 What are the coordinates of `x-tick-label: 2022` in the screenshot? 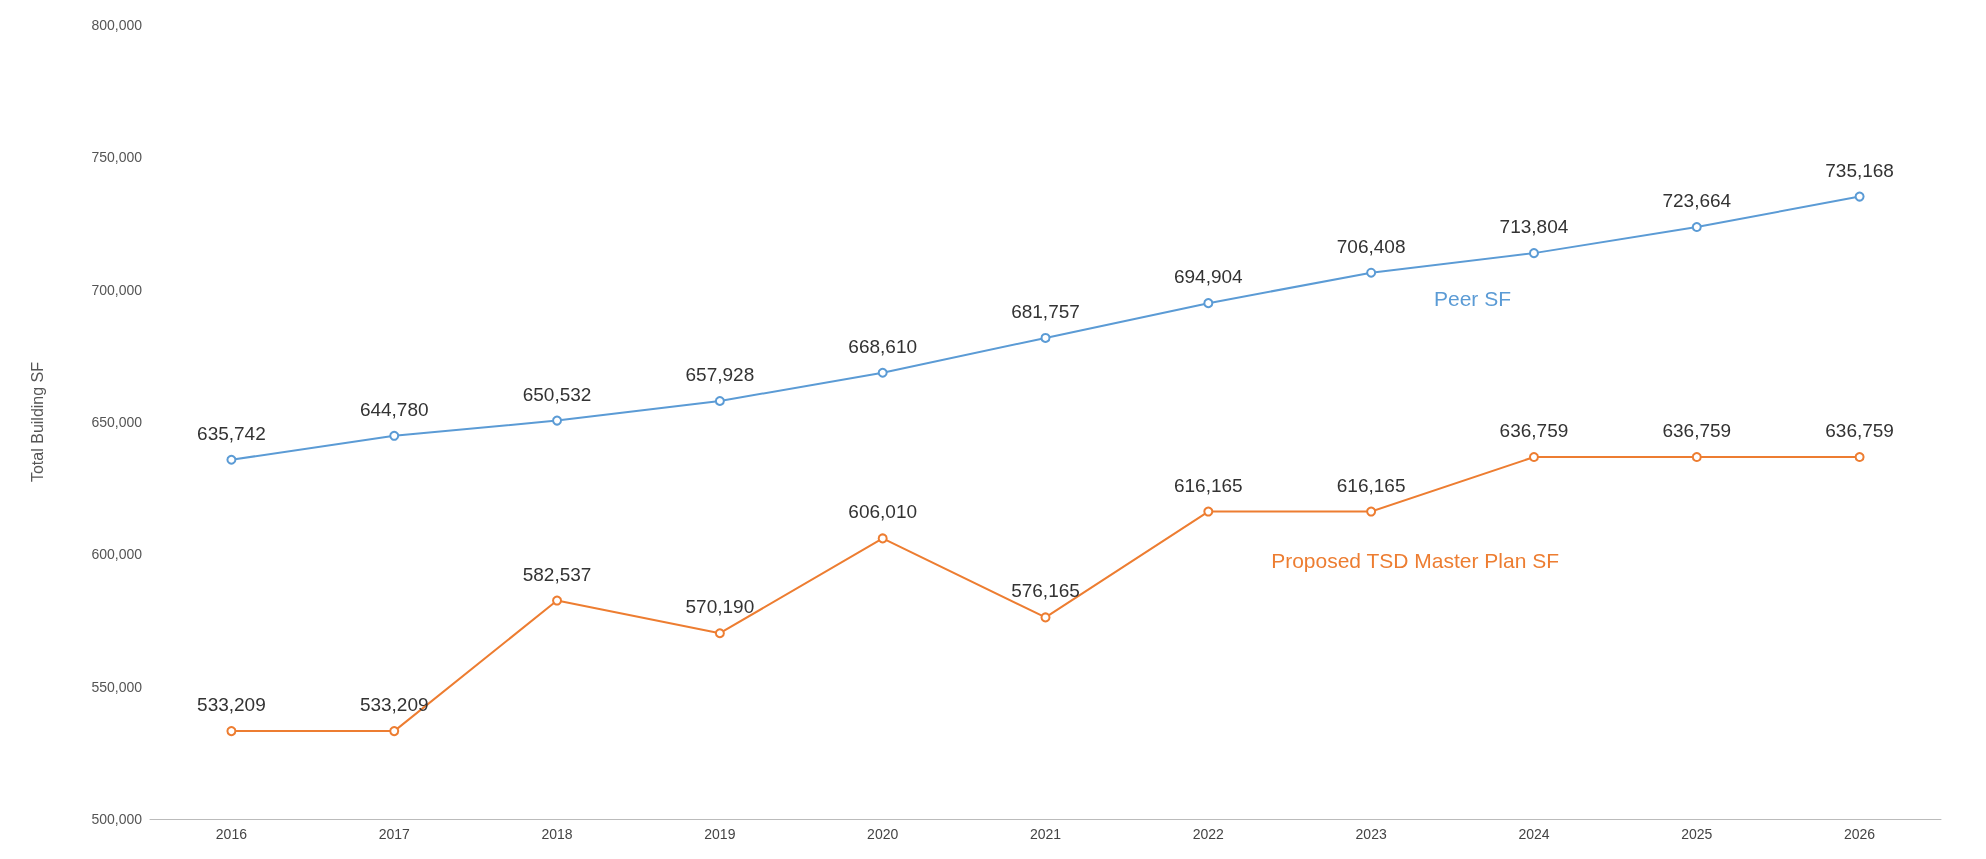 It's located at (1208, 834).